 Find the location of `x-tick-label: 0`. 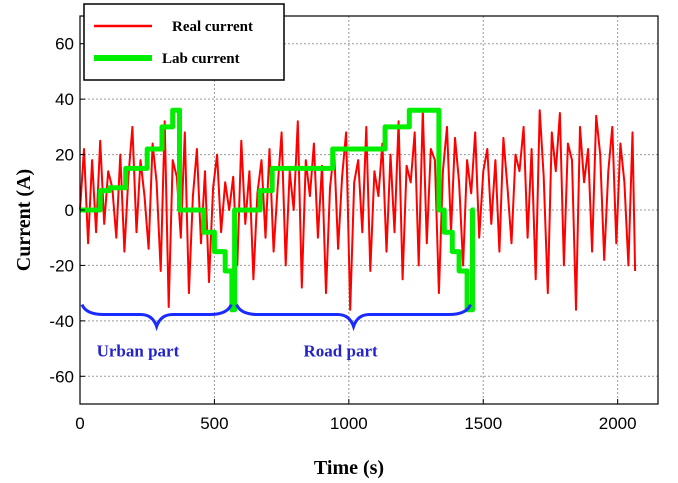

x-tick-label: 0 is located at coordinates (79, 423).